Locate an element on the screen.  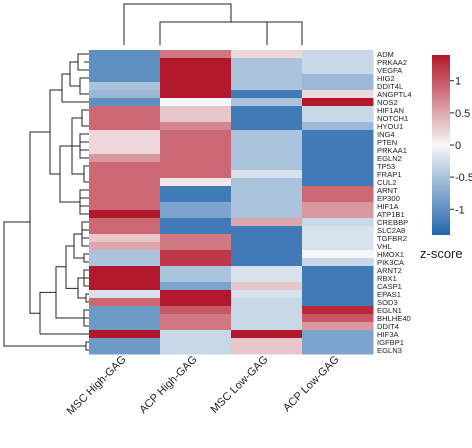
row-label: ING4 is located at coordinates (386, 134).